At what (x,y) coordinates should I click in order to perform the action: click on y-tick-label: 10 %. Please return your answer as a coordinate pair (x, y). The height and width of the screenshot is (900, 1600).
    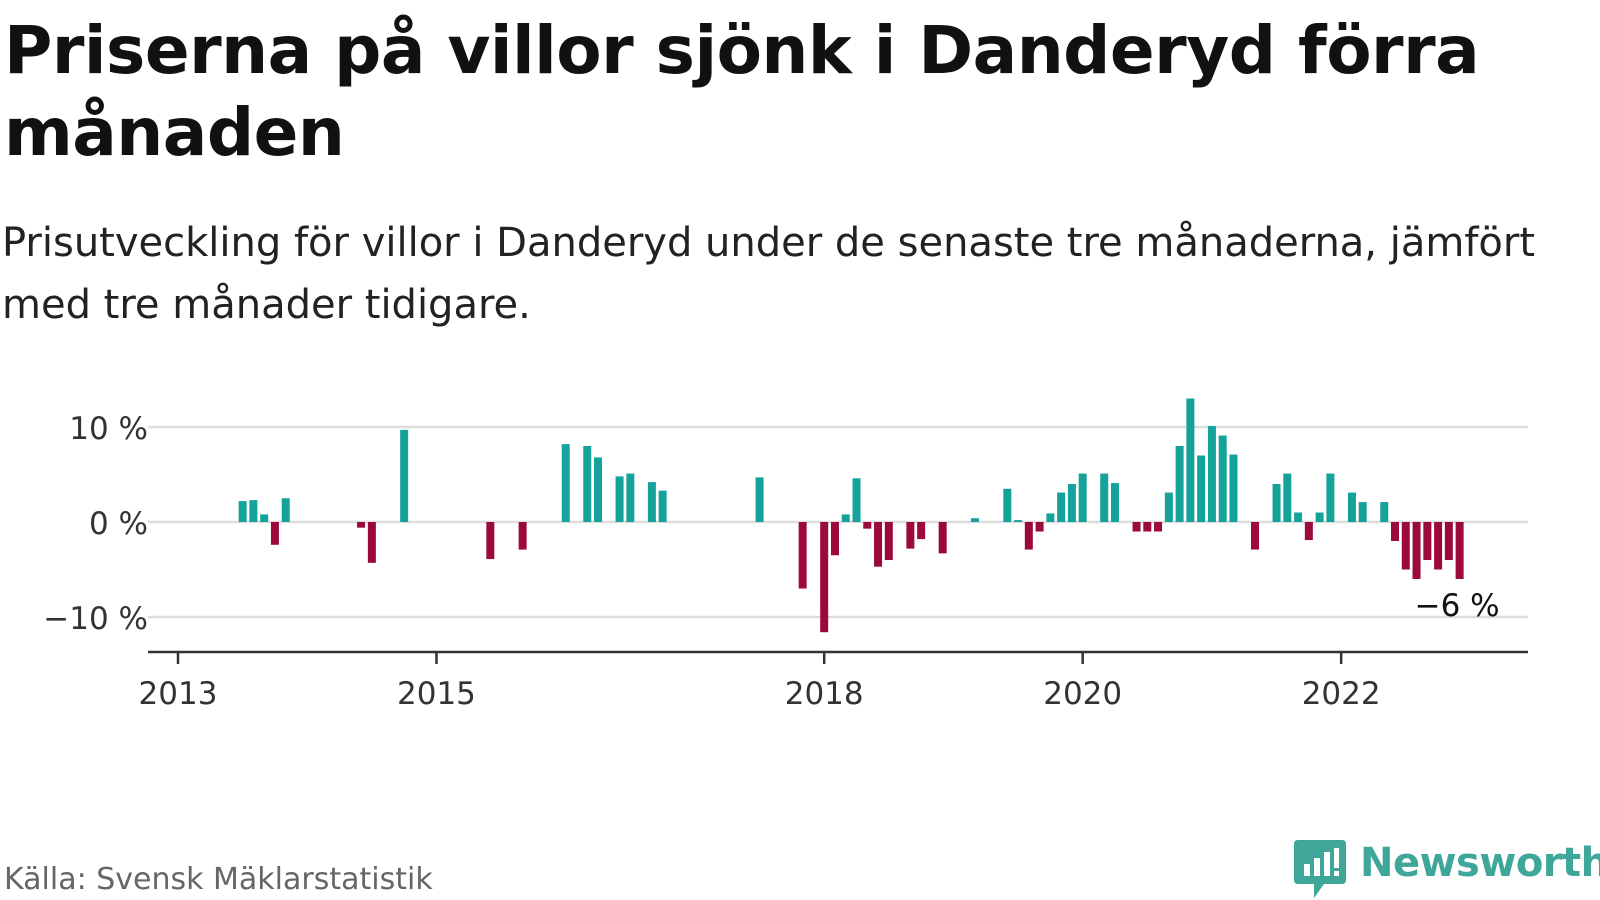
    Looking at the image, I should click on (108, 429).